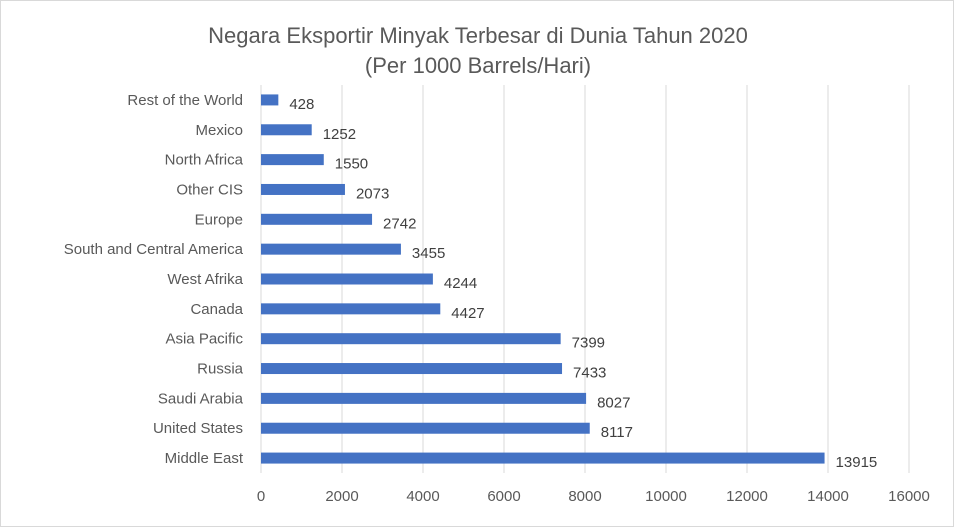 The image size is (954, 528). I want to click on category-label-7: Canada, so click(216, 309).